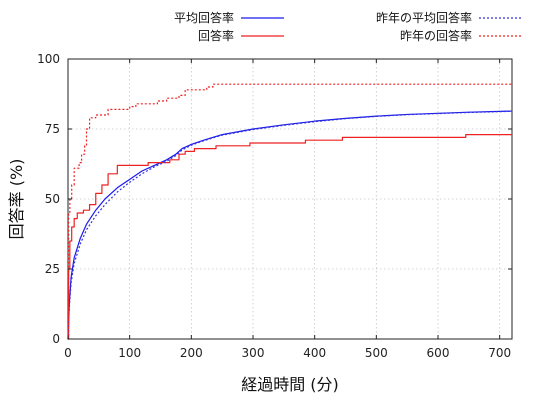 This screenshot has width=536, height=402. Describe the element at coordinates (241, 35) in the screenshot. I see `legend-entry-rate: 回答率` at that location.